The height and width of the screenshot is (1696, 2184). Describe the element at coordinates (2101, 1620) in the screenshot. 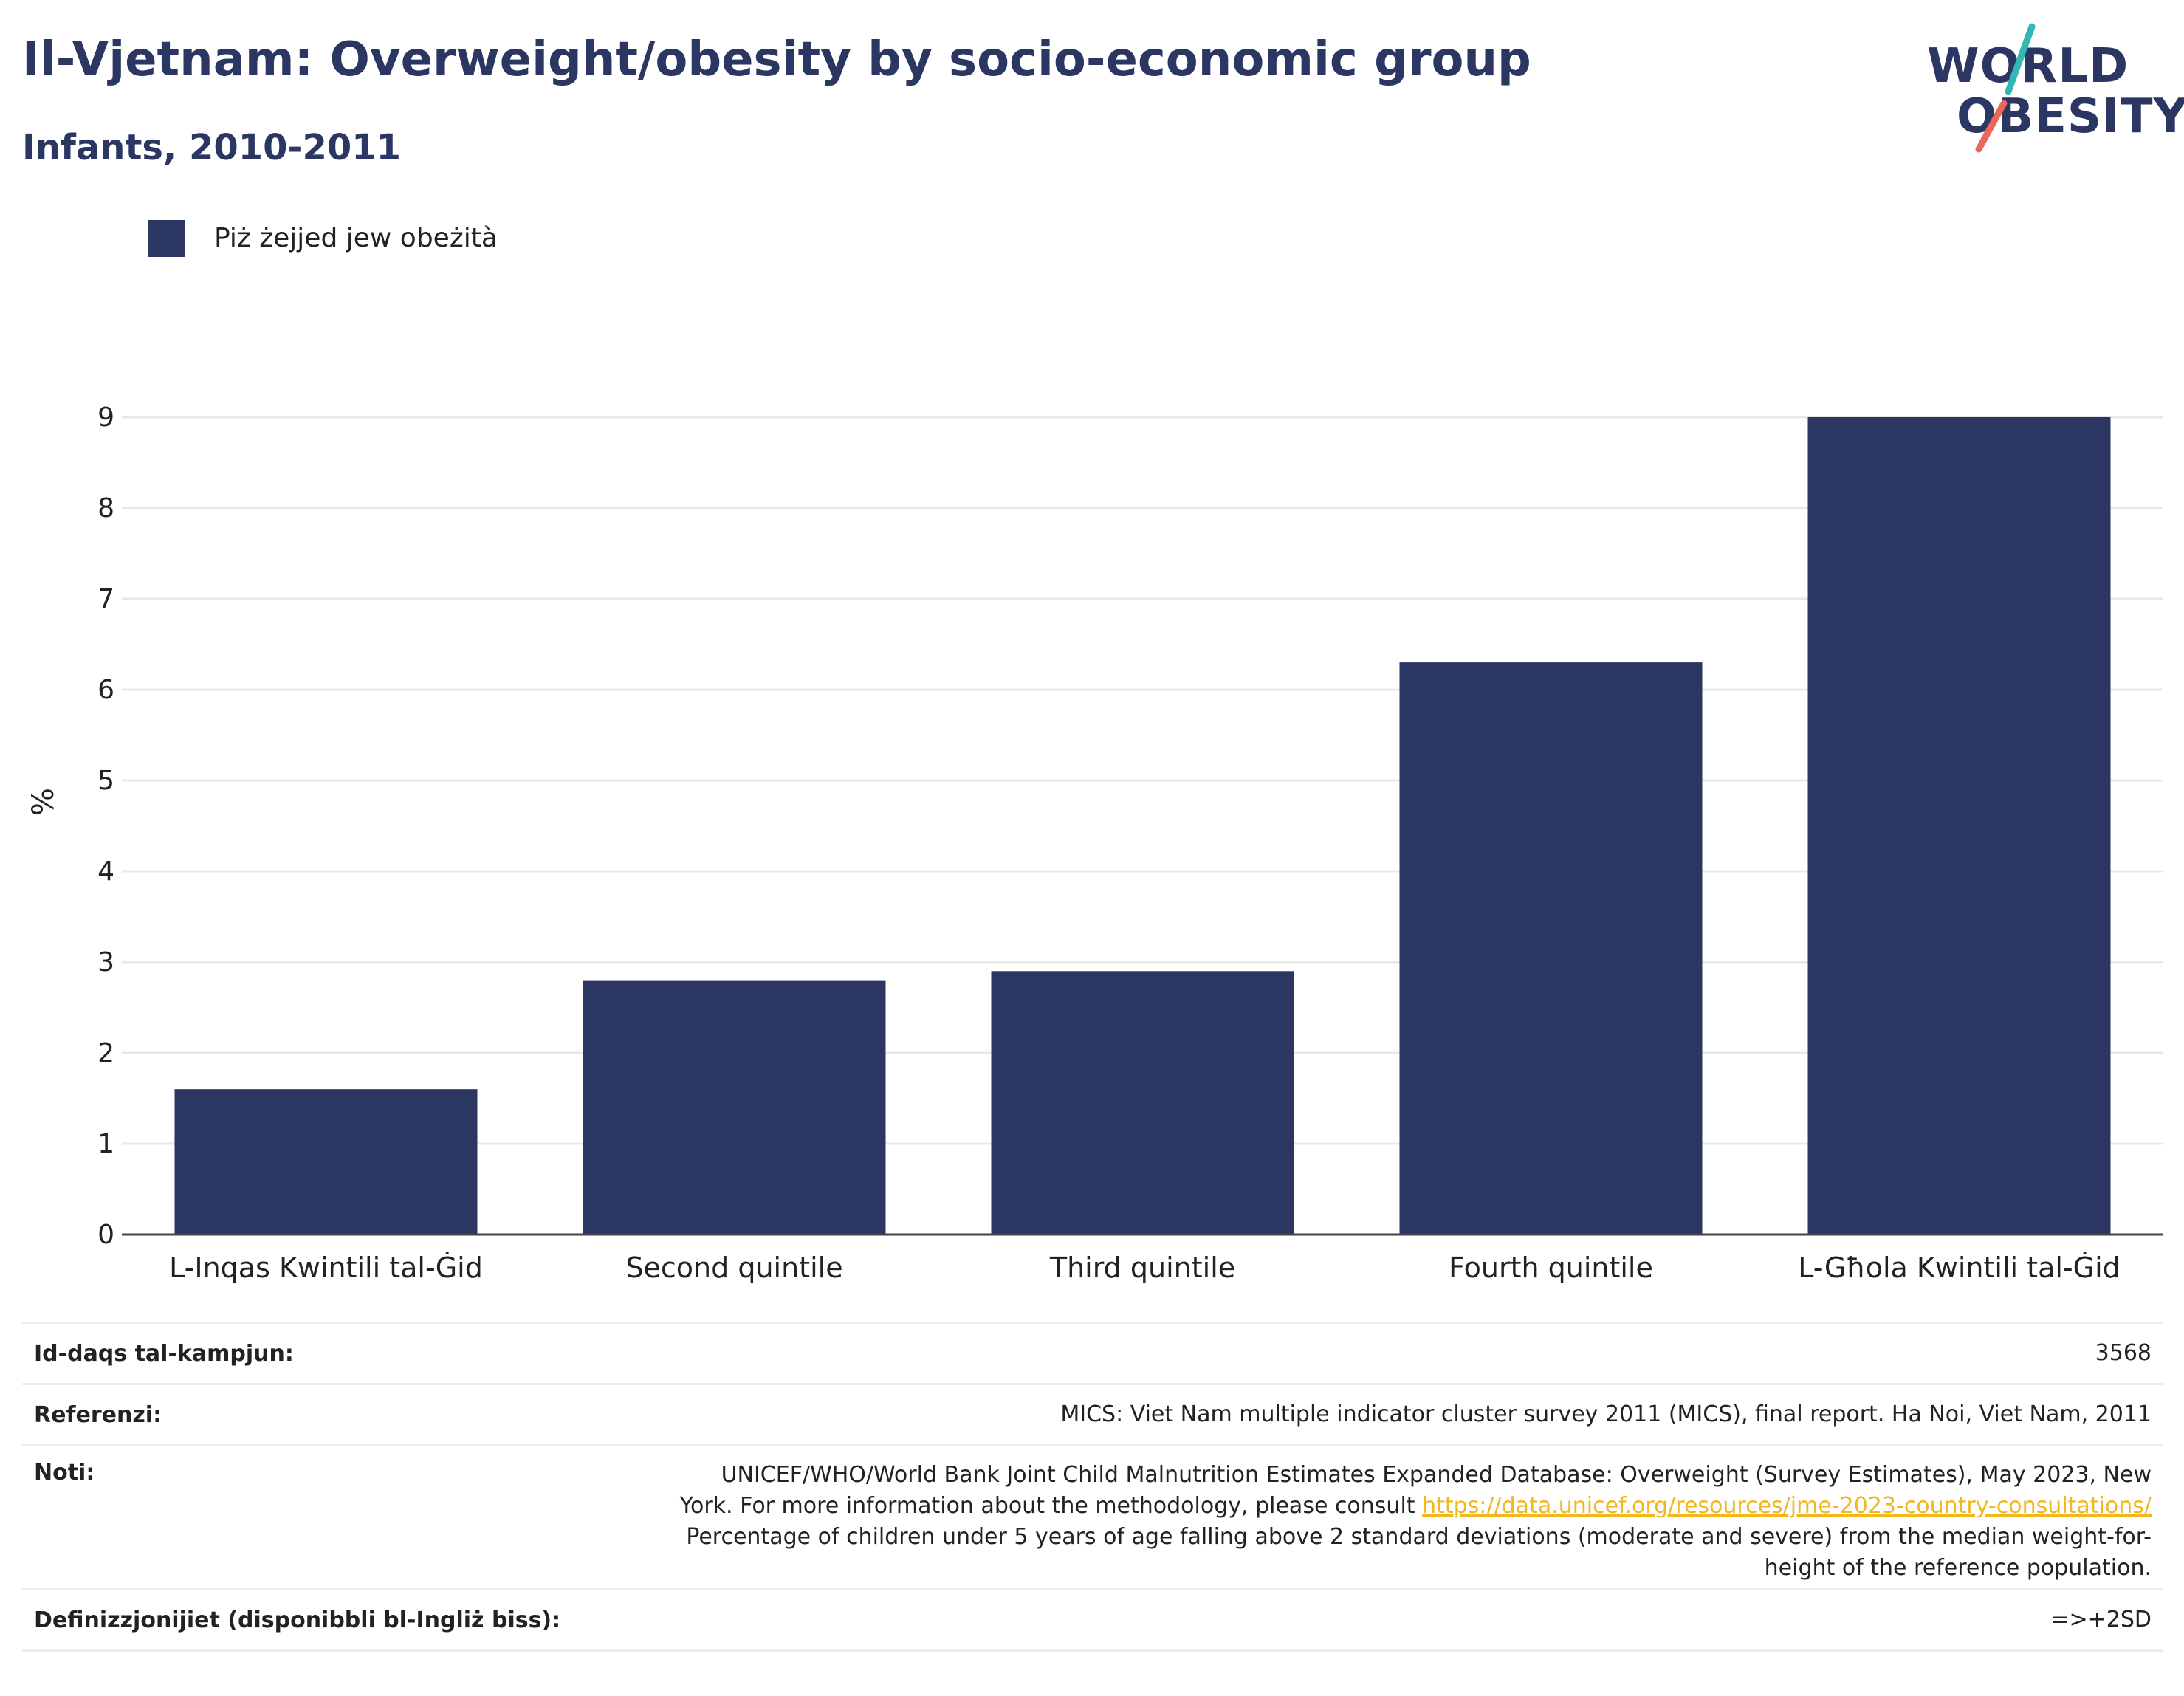

I see `definitions-value: =>+2SD` at that location.